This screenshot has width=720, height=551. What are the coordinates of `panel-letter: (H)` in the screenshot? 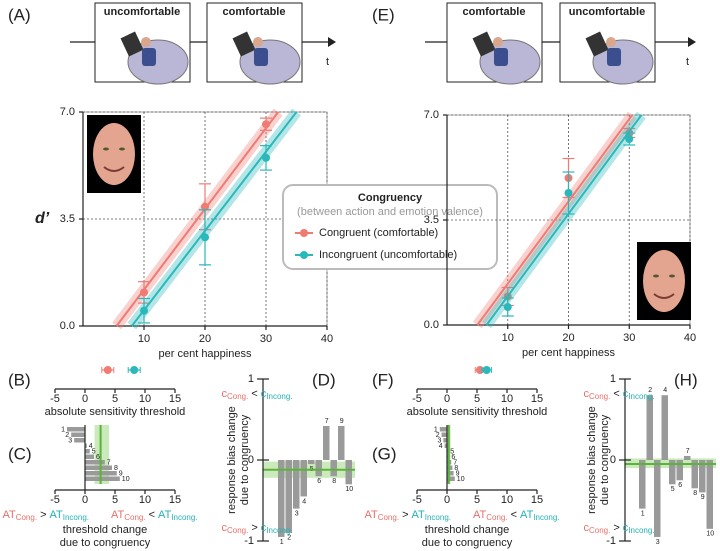 It's located at (686, 379).